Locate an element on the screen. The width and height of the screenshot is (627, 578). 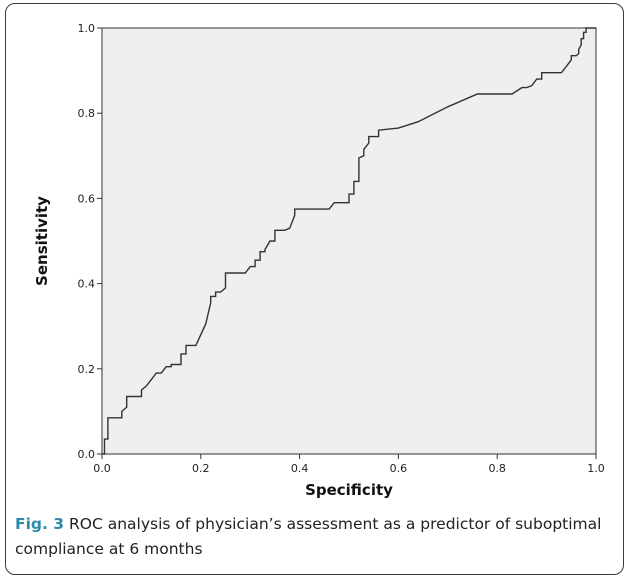
figure-label: Fig. 3 is located at coordinates (40, 524).